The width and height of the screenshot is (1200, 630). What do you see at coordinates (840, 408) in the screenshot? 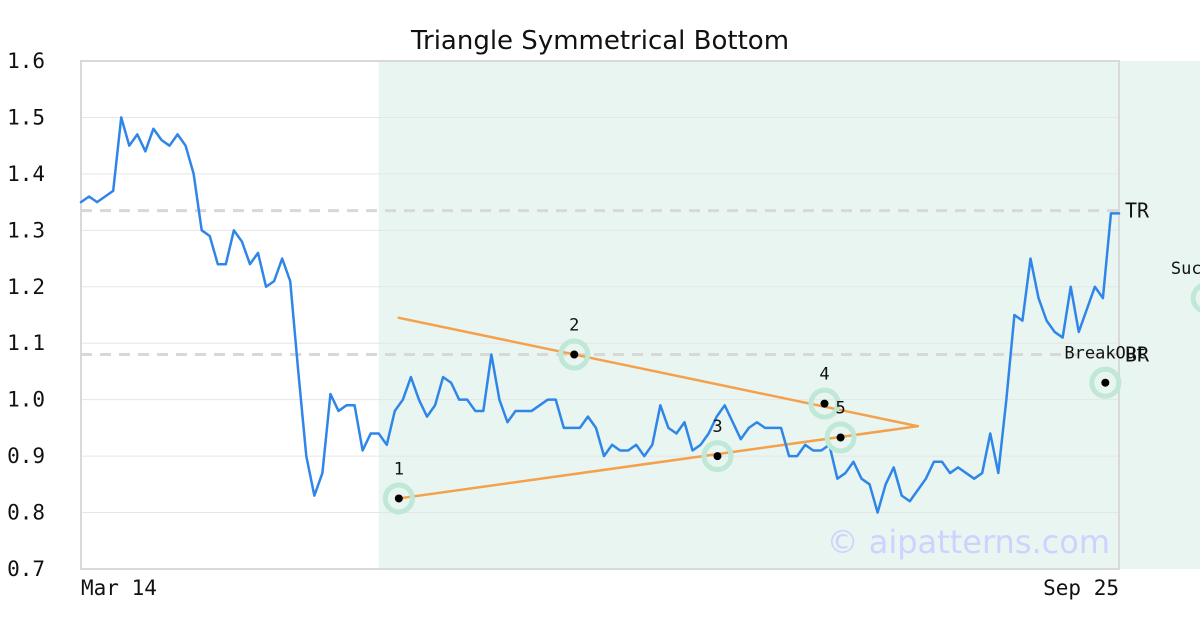
I see `point-label-5: 5` at bounding box center [840, 408].